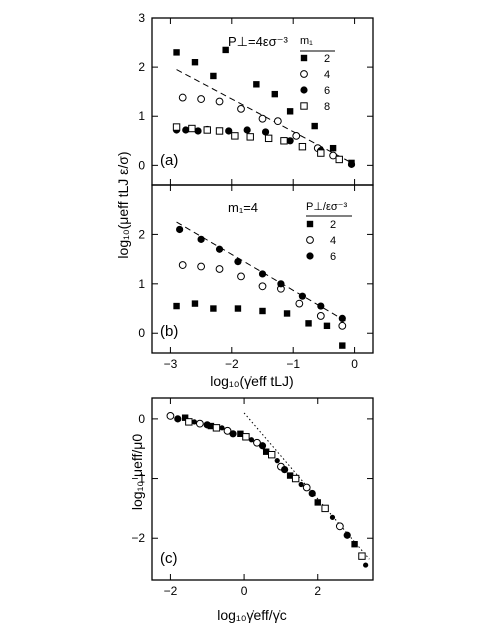 The height and width of the screenshot is (634, 491). Describe the element at coordinates (258, 41) in the screenshot. I see `panel-annotation: P⊥=4εσ⁻³` at that location.